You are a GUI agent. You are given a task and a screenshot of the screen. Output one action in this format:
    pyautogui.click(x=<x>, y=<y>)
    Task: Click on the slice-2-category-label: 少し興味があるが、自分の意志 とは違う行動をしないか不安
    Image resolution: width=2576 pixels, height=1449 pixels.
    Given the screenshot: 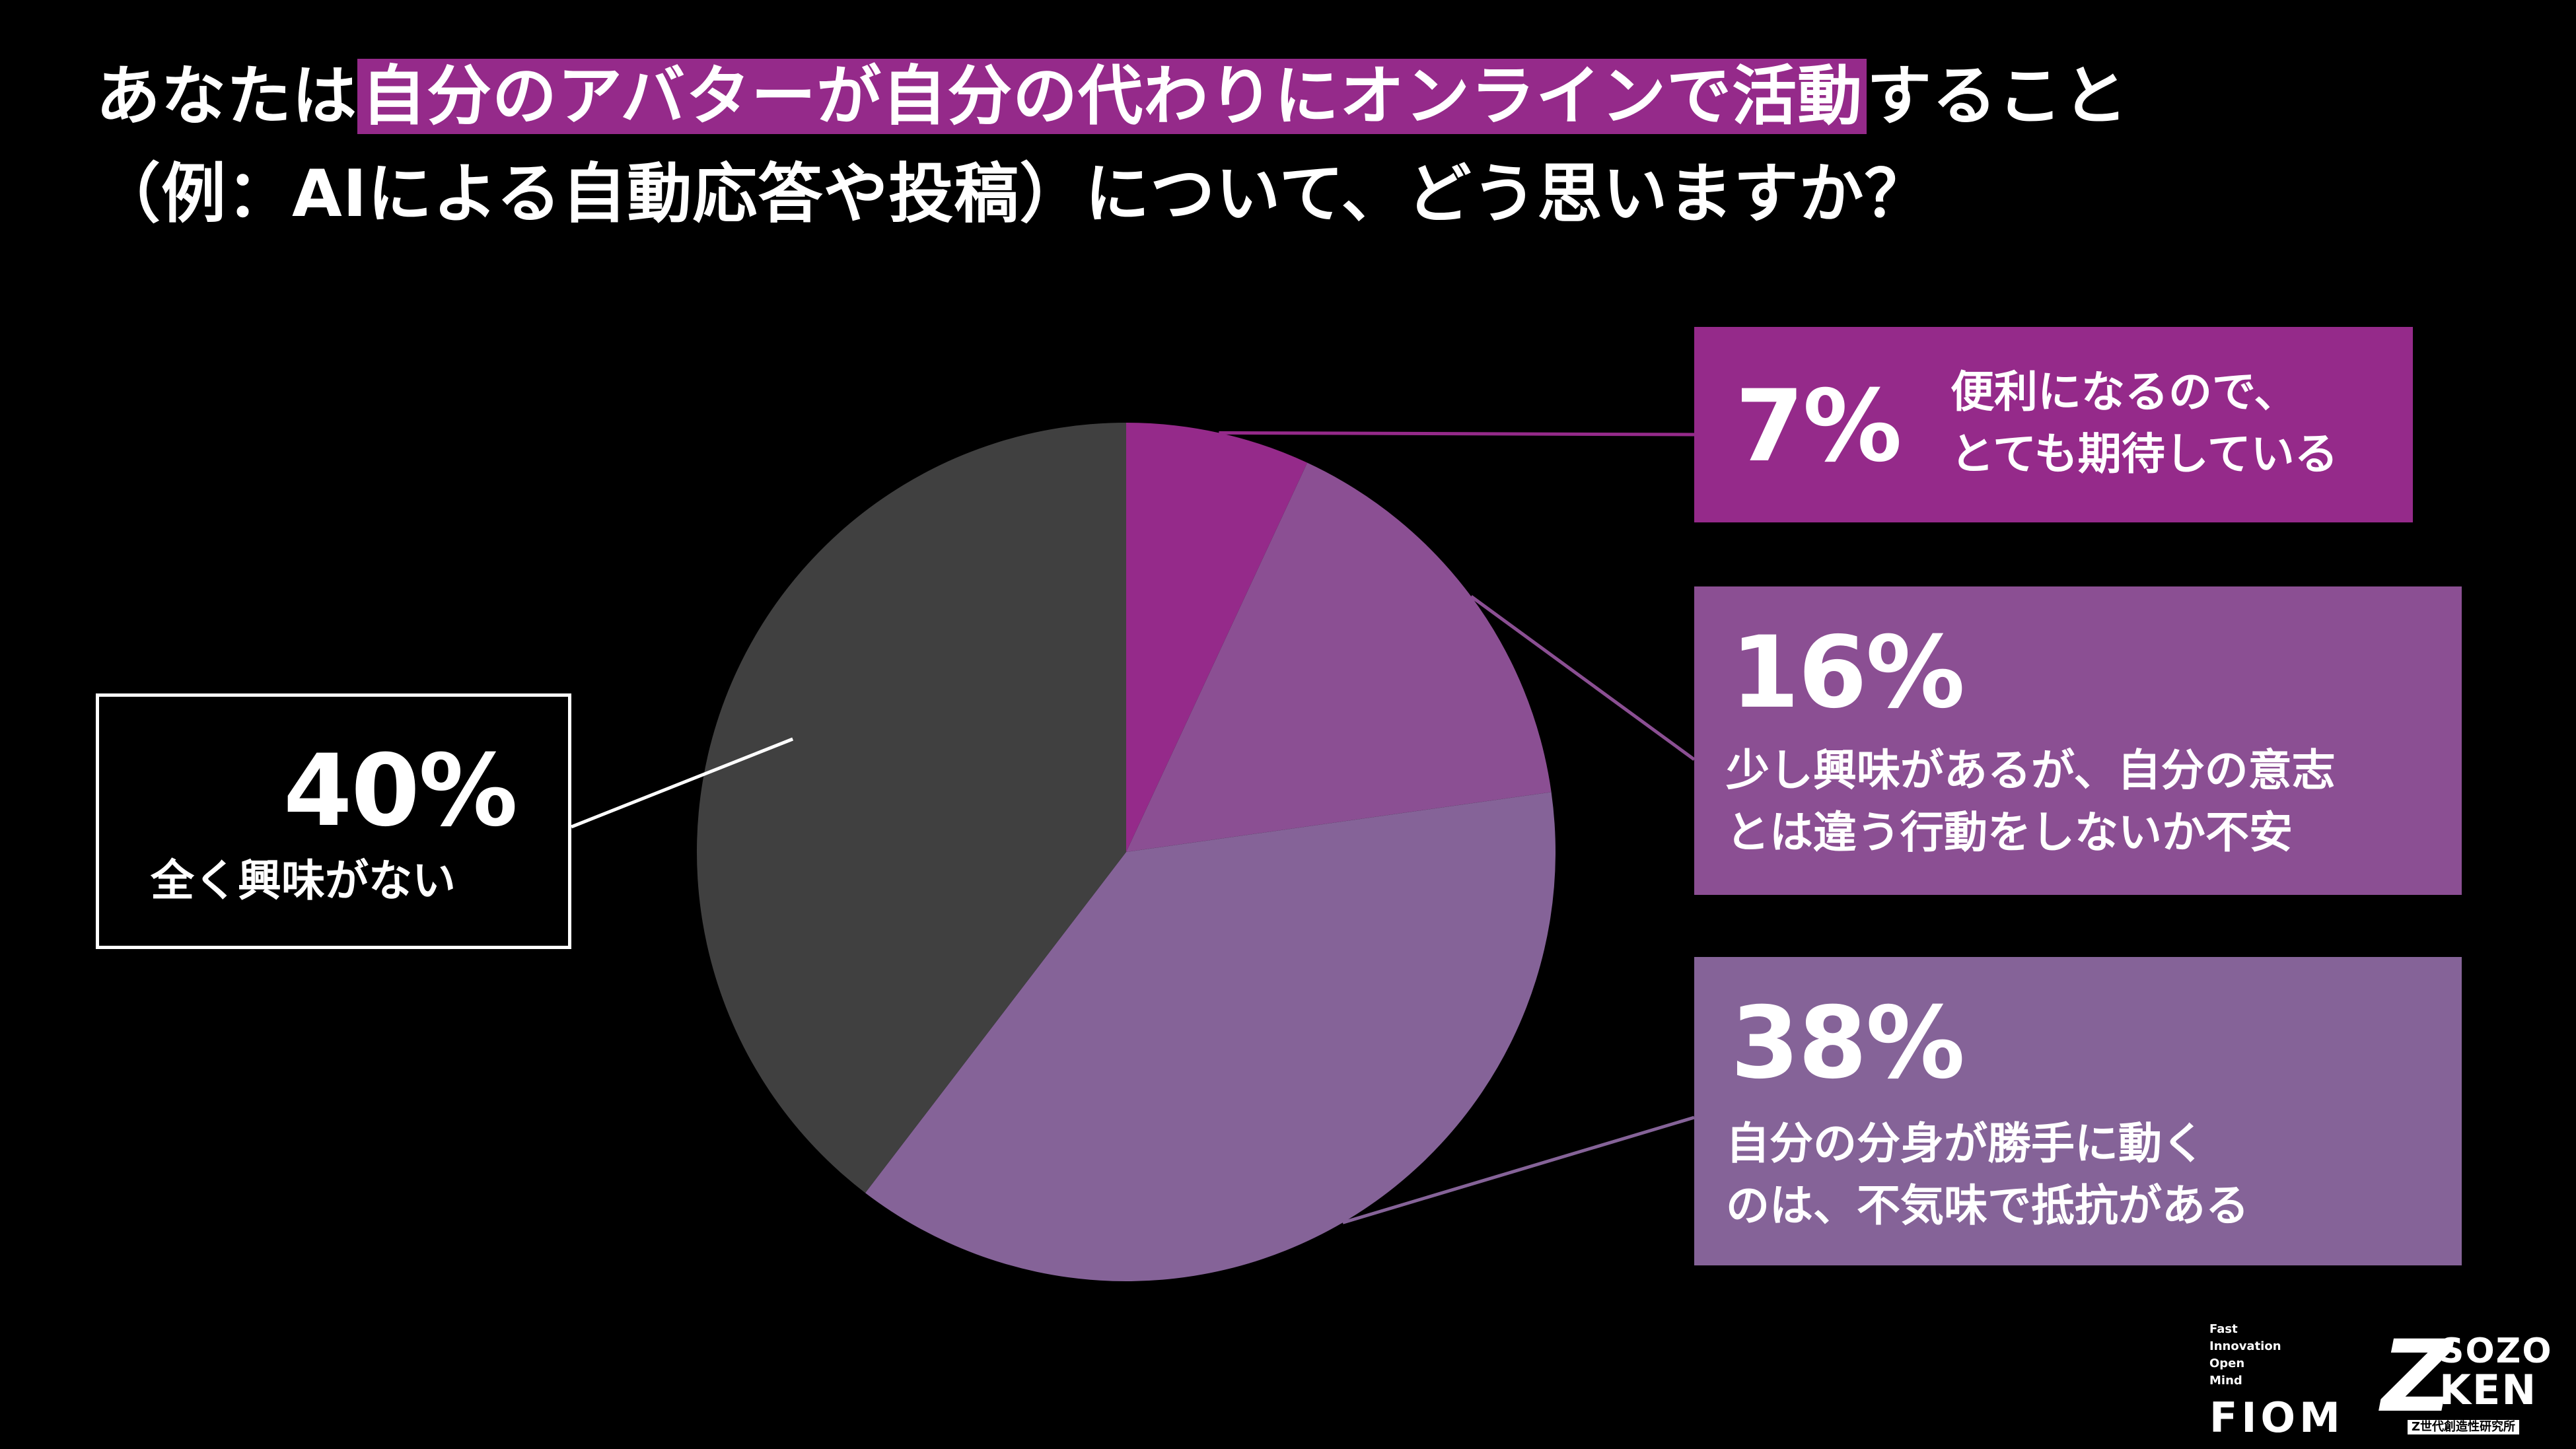 What is the action you would take?
    pyautogui.click(x=2031, y=802)
    